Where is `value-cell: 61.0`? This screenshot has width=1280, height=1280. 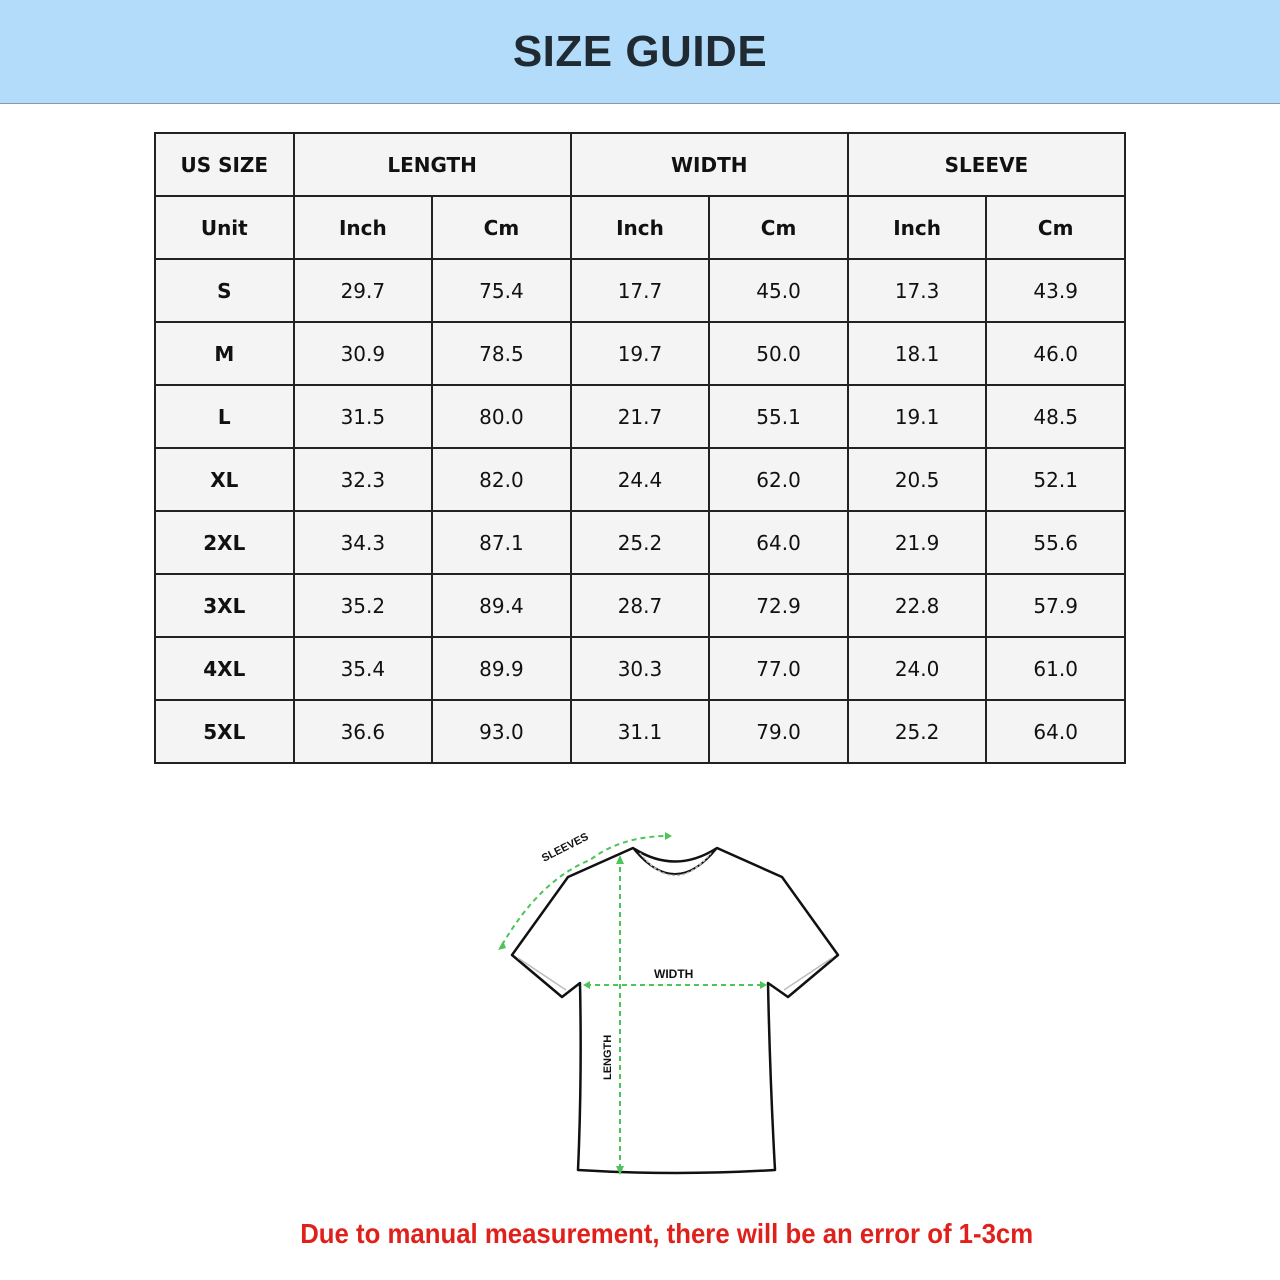 value-cell: 61.0 is located at coordinates (1055, 668).